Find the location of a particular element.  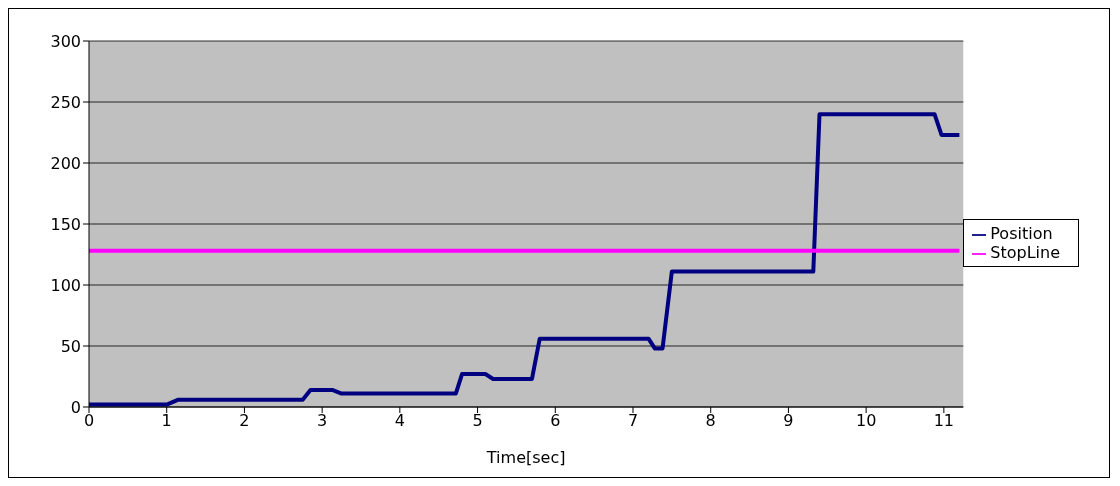

x-tick-label: 6 is located at coordinates (555, 421).